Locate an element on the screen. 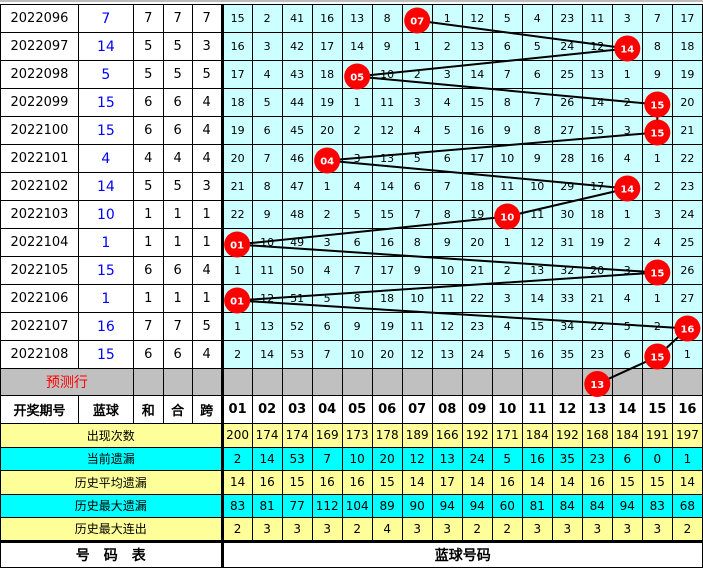 This screenshot has height=568, width=703. period-cell: 2022100 is located at coordinates (39, 130).